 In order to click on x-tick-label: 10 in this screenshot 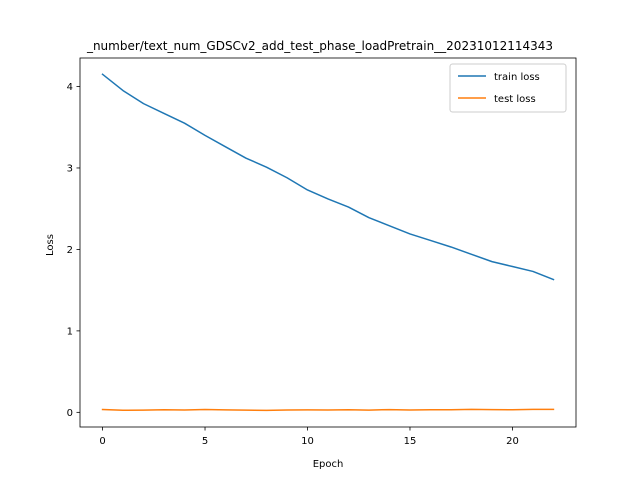, I will do `click(307, 441)`.